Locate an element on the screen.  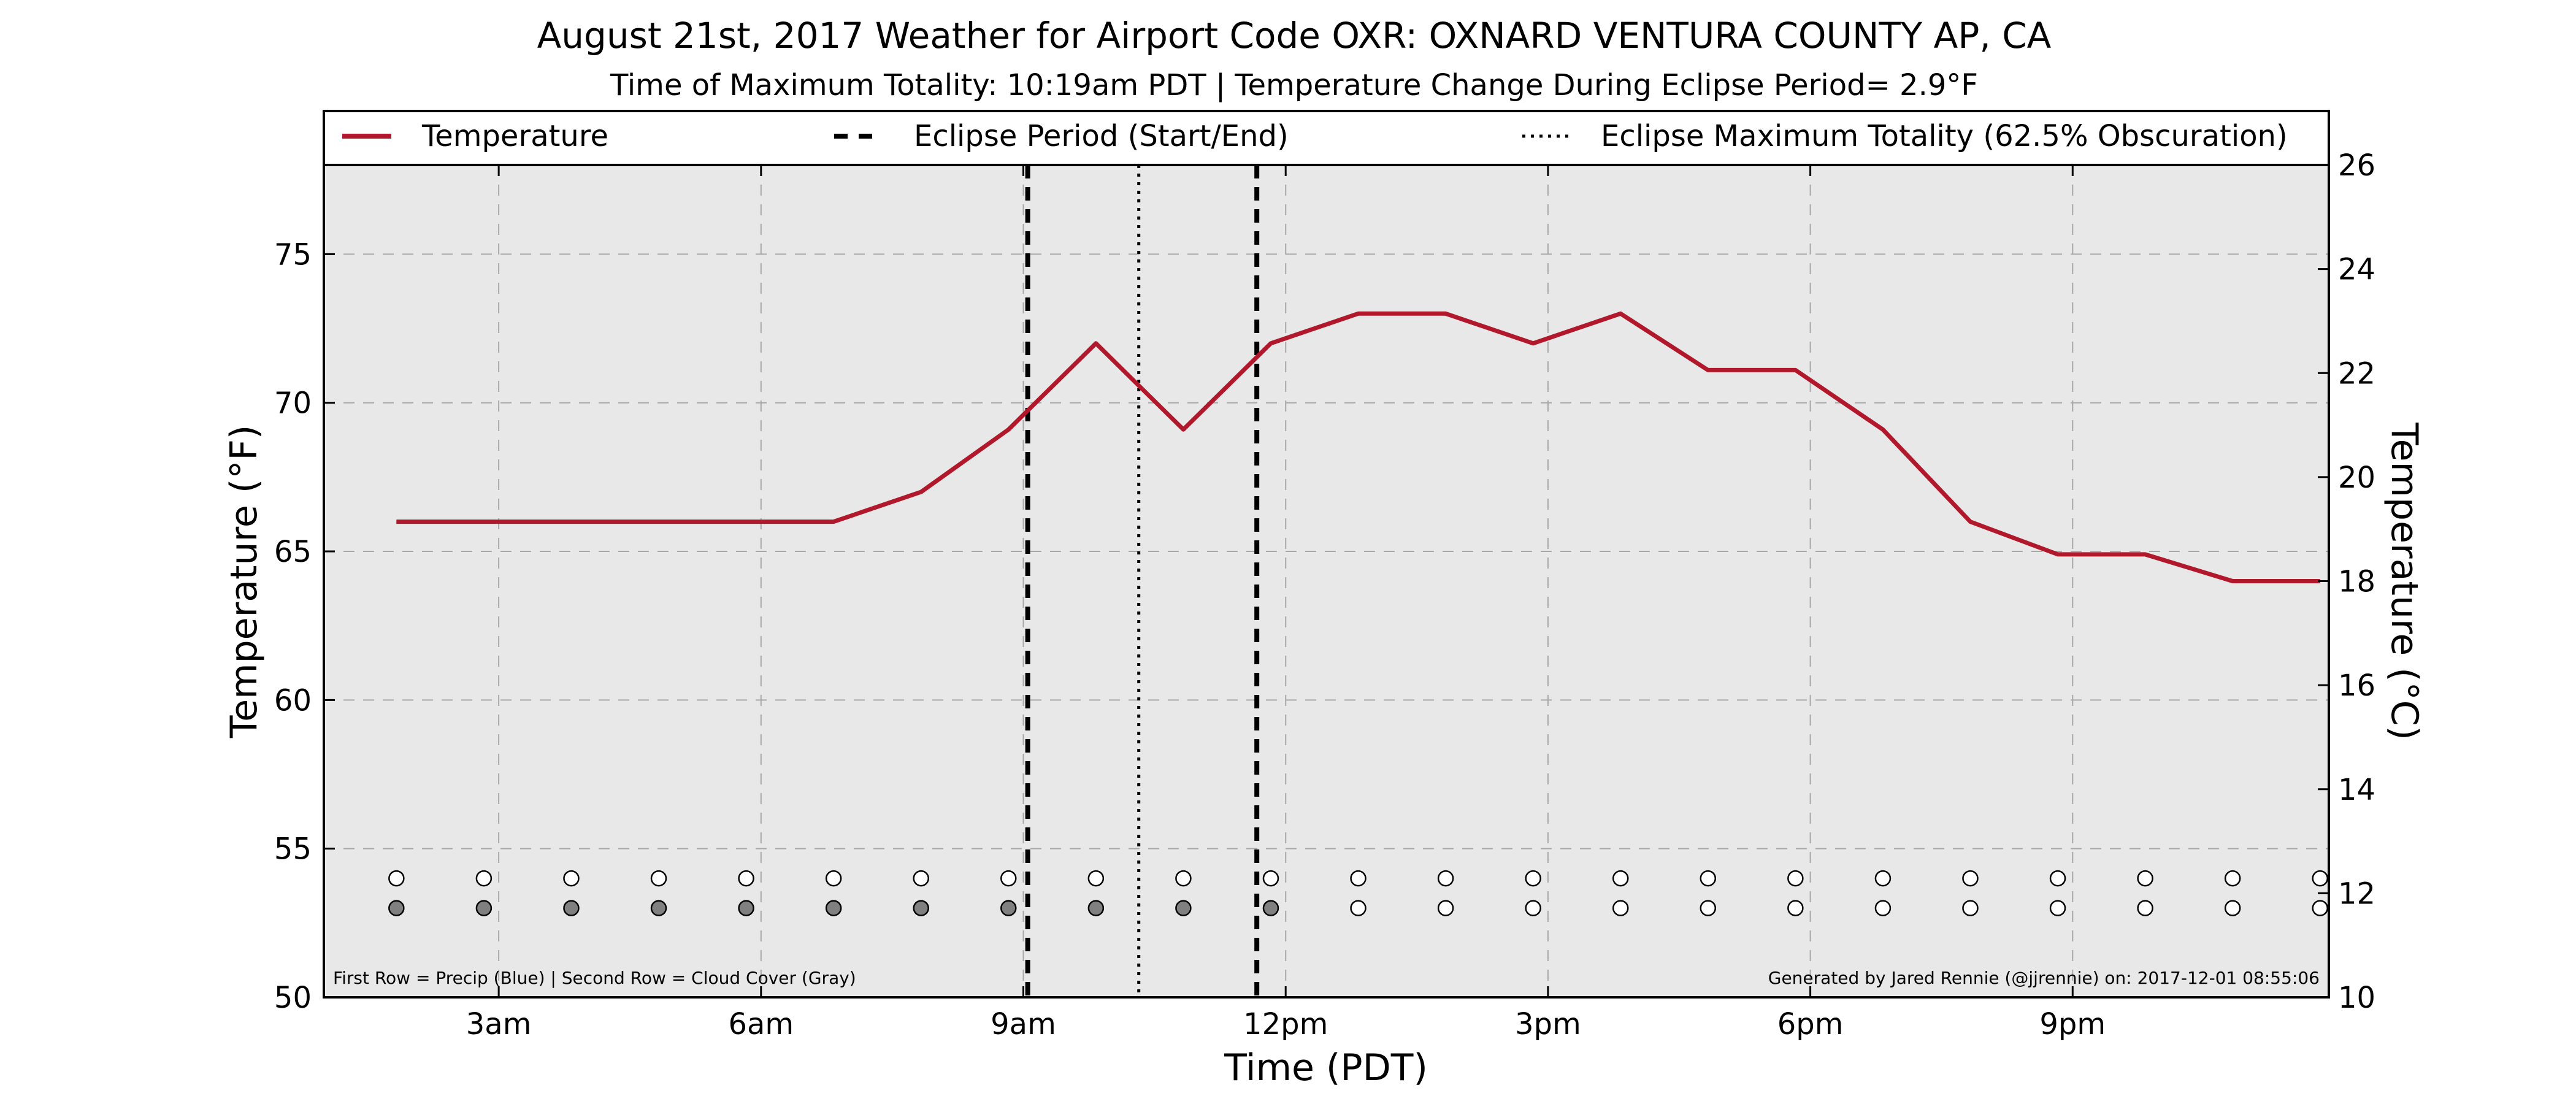
y-tick-label-right: 20 is located at coordinates (2356, 478).